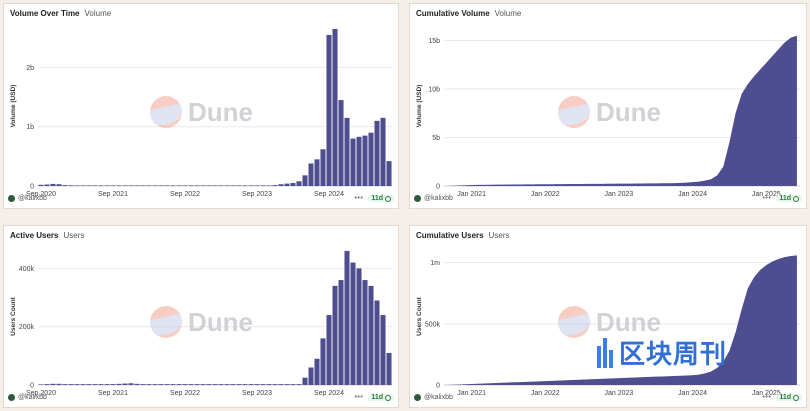  Describe the element at coordinates (453, 13) in the screenshot. I see `card-title: Cumulative Volume` at that location.